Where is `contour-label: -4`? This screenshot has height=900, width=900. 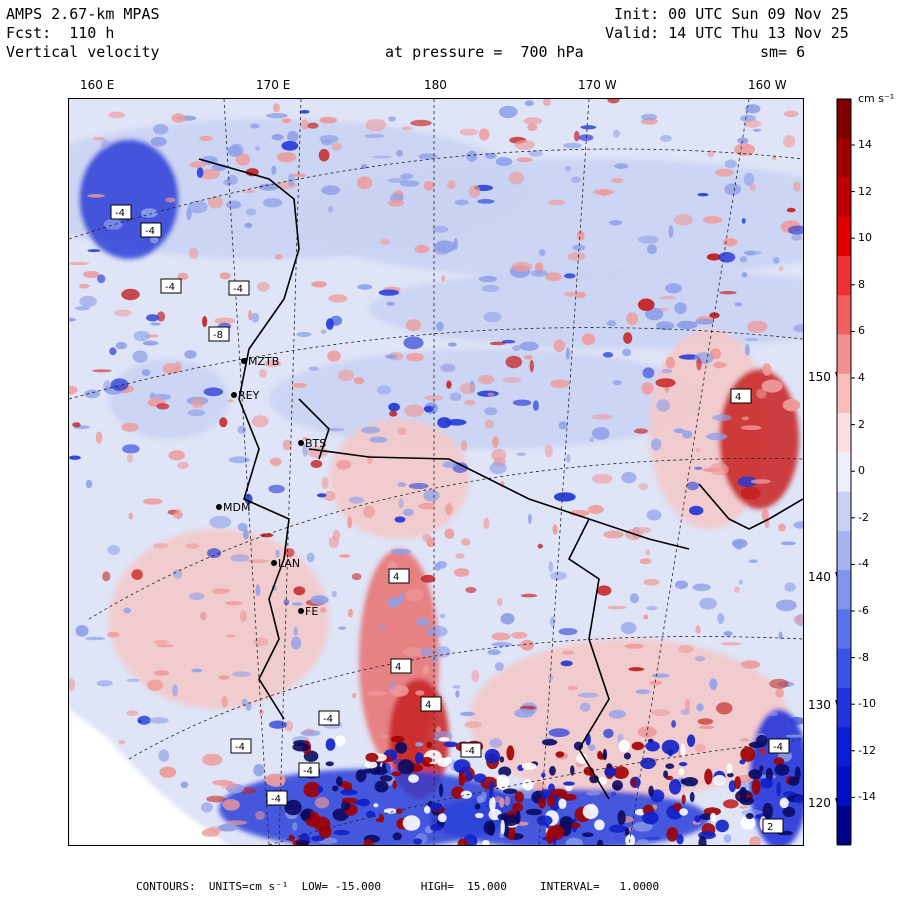 contour-label: -4 is located at coordinates (150, 231).